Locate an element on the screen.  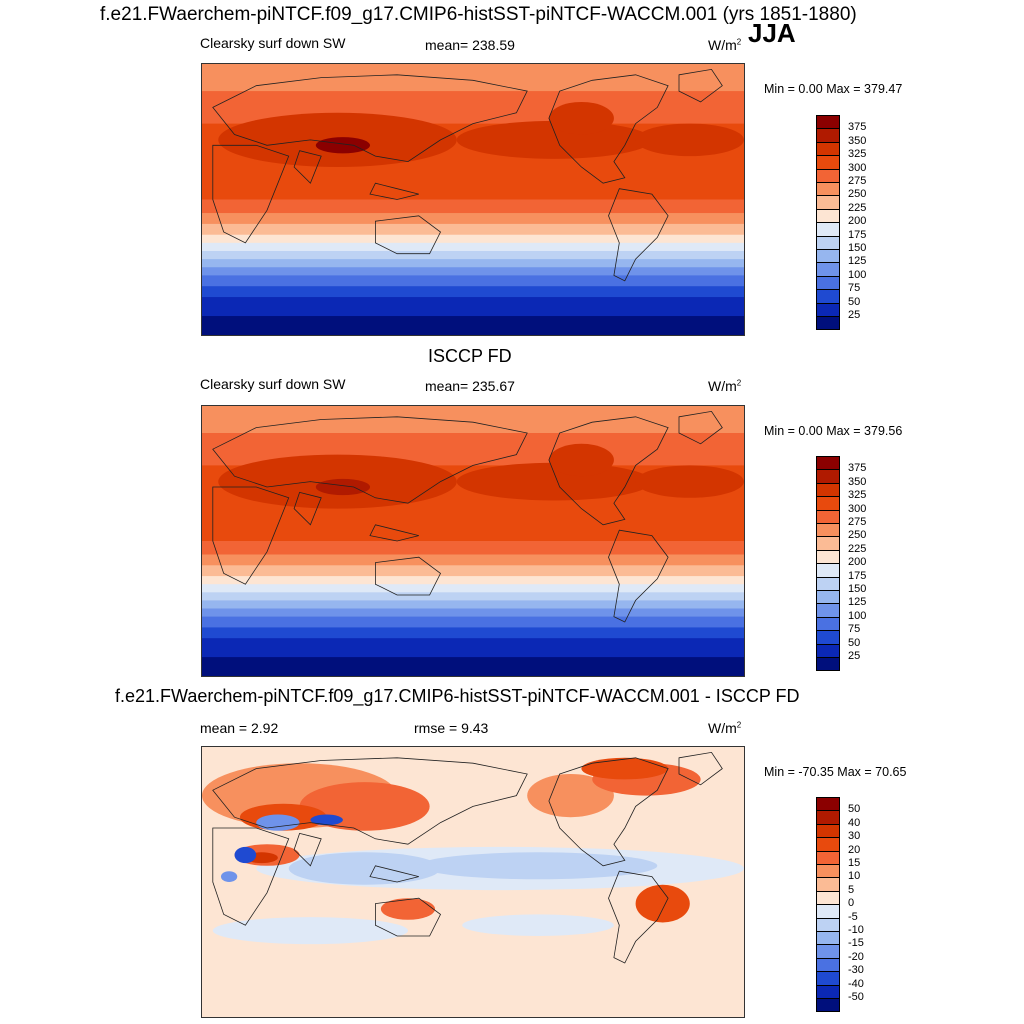
colorbar-tick-label: 75 is located at coordinates (854, 629).